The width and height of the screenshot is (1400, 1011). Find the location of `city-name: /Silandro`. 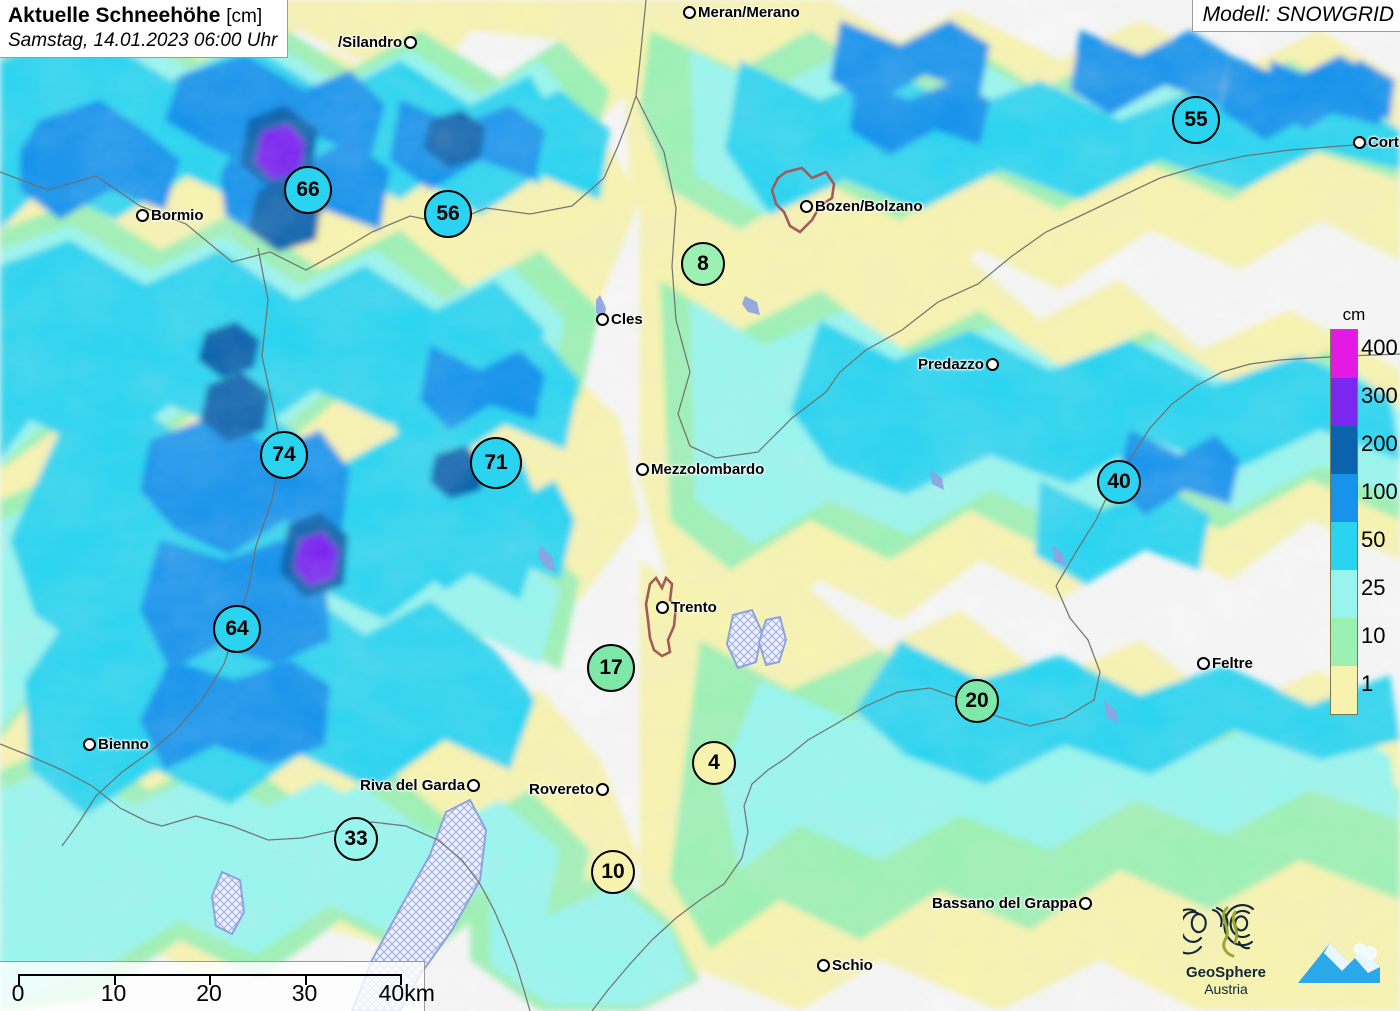

city-name: /Silandro is located at coordinates (370, 42).